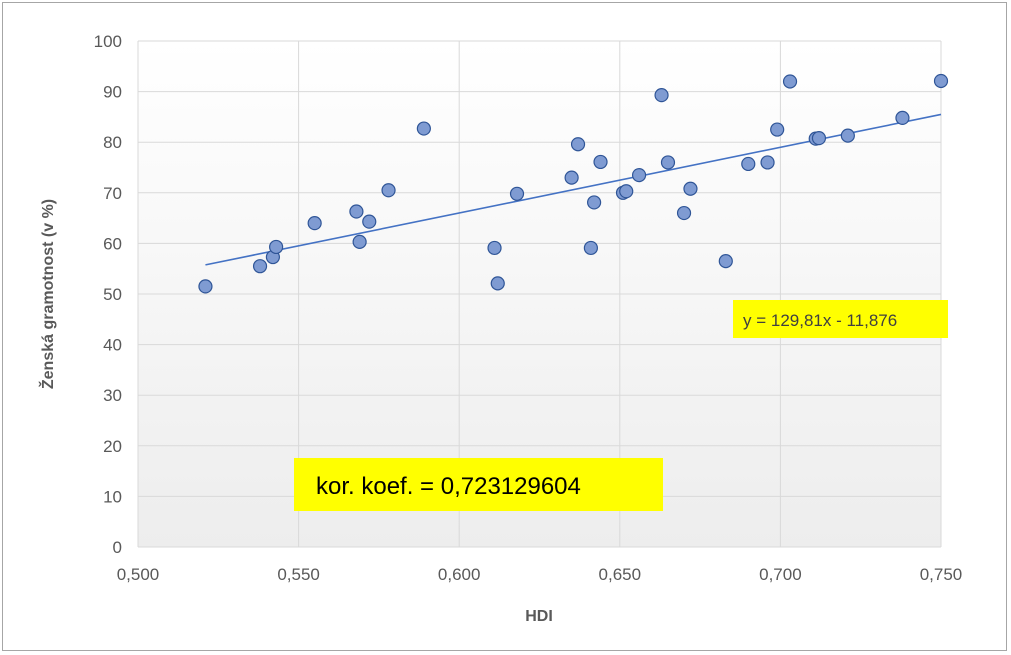  I want to click on trendline-label: y = 129,81x - 11,876, so click(840, 319).